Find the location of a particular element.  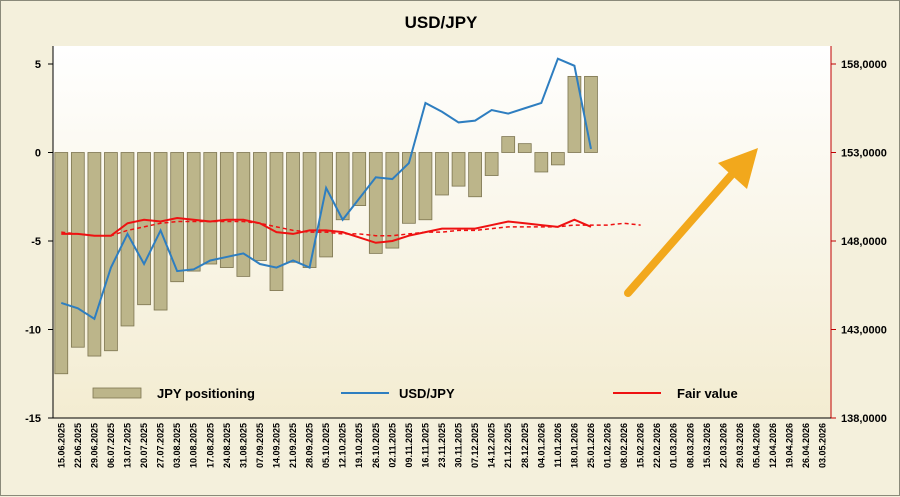

trend-arrow-shaft is located at coordinates (681, 232).